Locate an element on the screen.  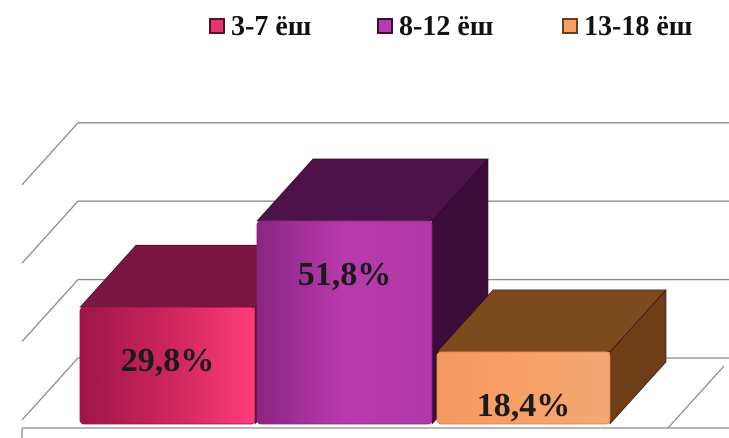
legend-item-2: 8-12 ёш is located at coordinates (435, 26).